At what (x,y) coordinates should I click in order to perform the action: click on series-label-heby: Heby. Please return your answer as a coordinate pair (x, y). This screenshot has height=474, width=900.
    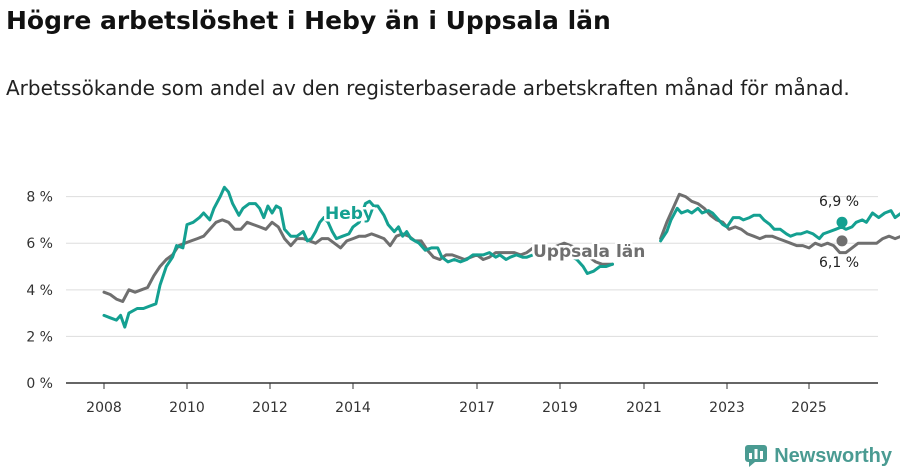
    Looking at the image, I should click on (349, 214).